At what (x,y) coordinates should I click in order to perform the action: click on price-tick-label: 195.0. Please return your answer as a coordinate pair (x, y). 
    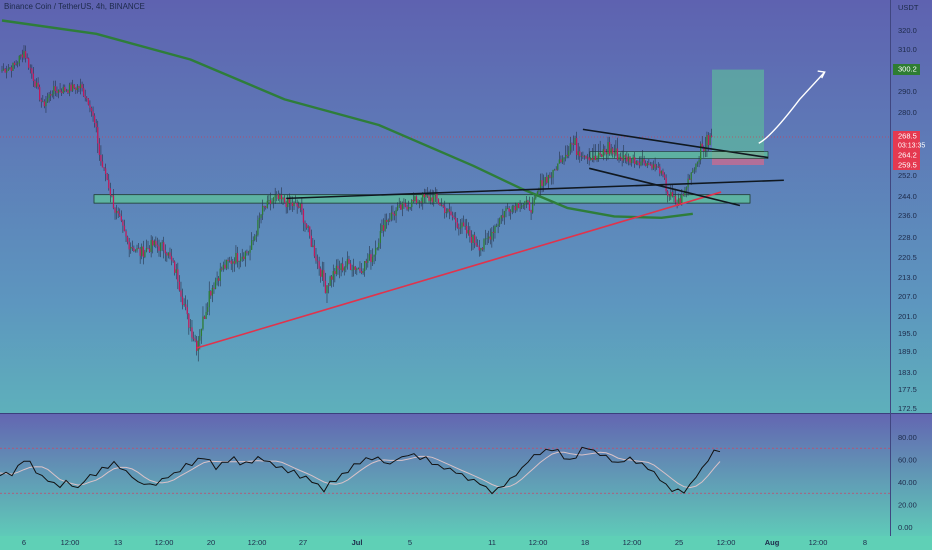
    Looking at the image, I should click on (907, 333).